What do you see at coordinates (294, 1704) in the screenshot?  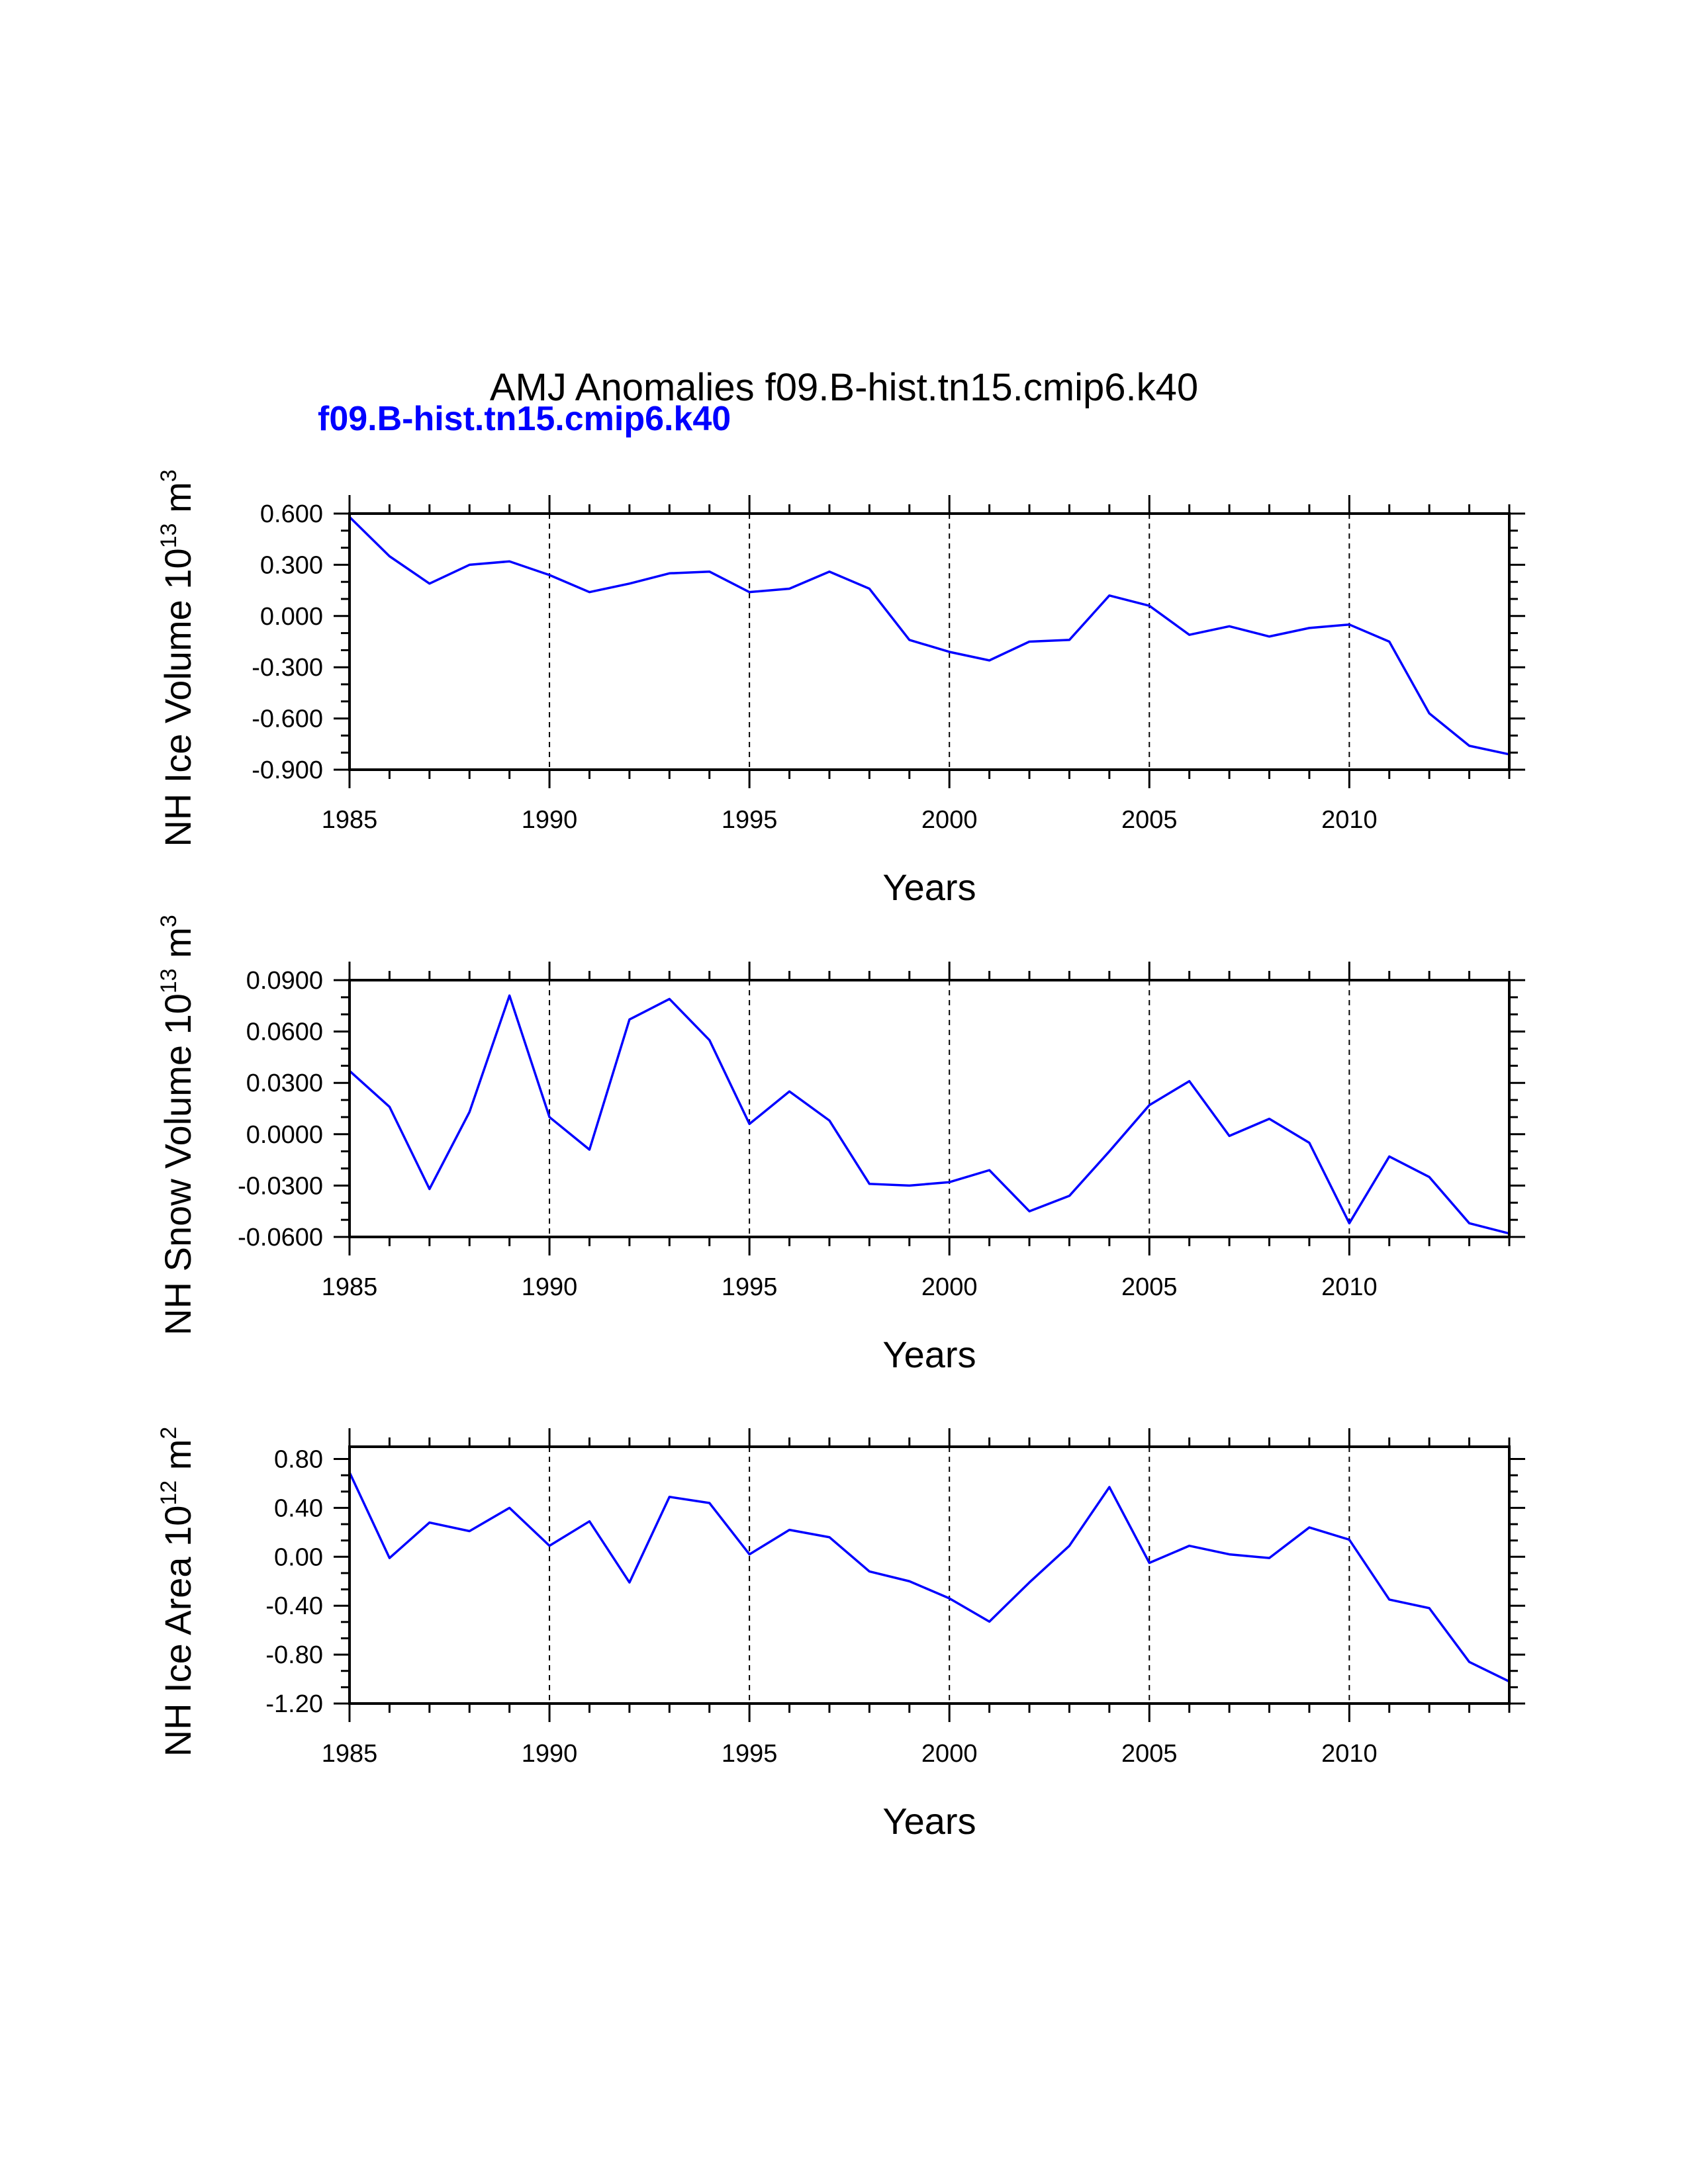 I see `y-tick-label: -1.20` at bounding box center [294, 1704].